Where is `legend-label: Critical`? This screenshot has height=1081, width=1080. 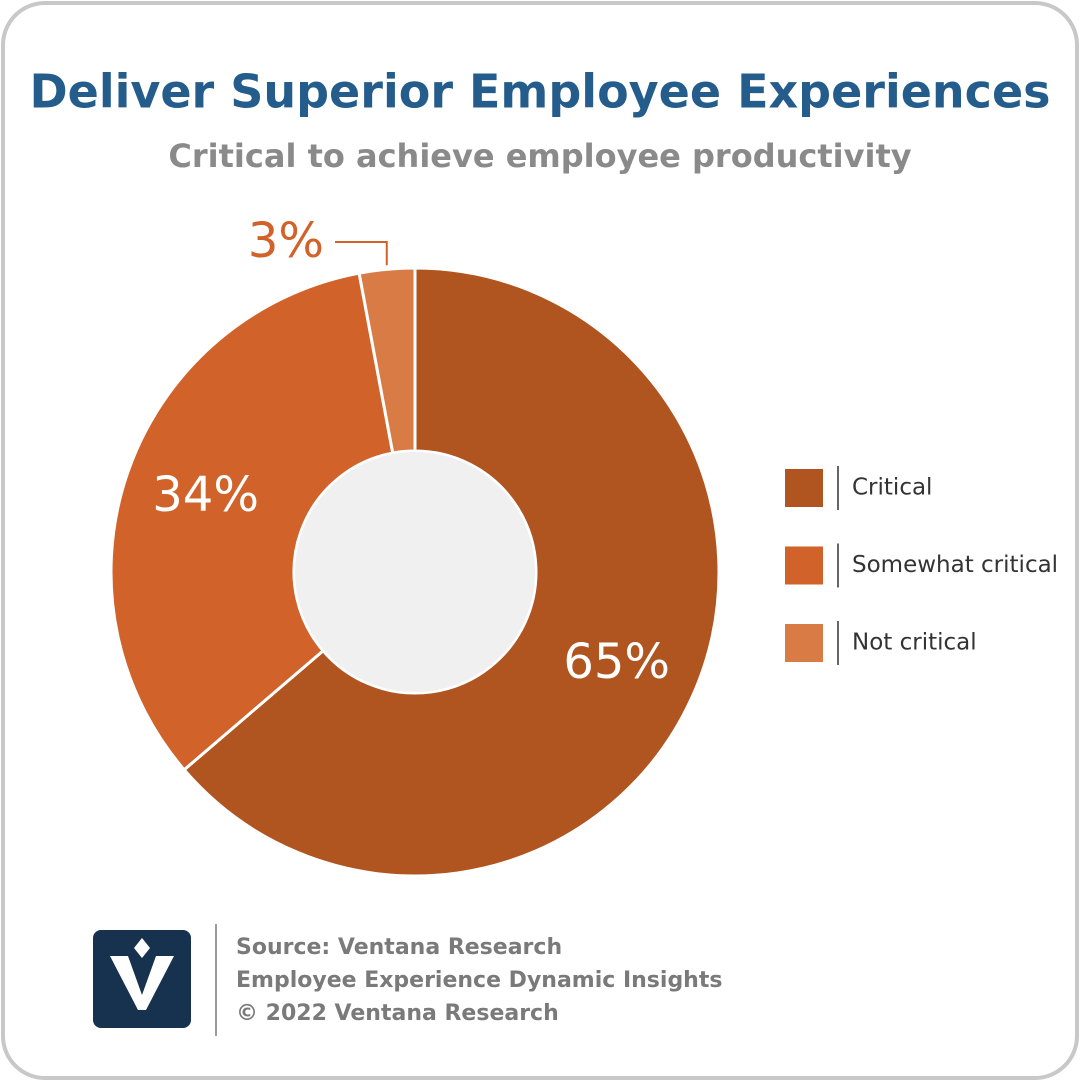 legend-label: Critical is located at coordinates (892, 488).